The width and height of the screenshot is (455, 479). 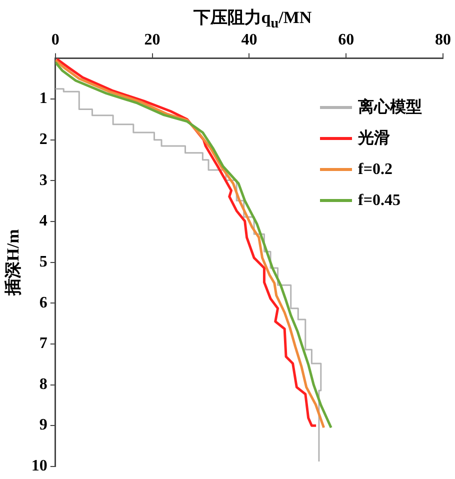 I want to click on y-tick-label: 4, so click(x=43, y=221).